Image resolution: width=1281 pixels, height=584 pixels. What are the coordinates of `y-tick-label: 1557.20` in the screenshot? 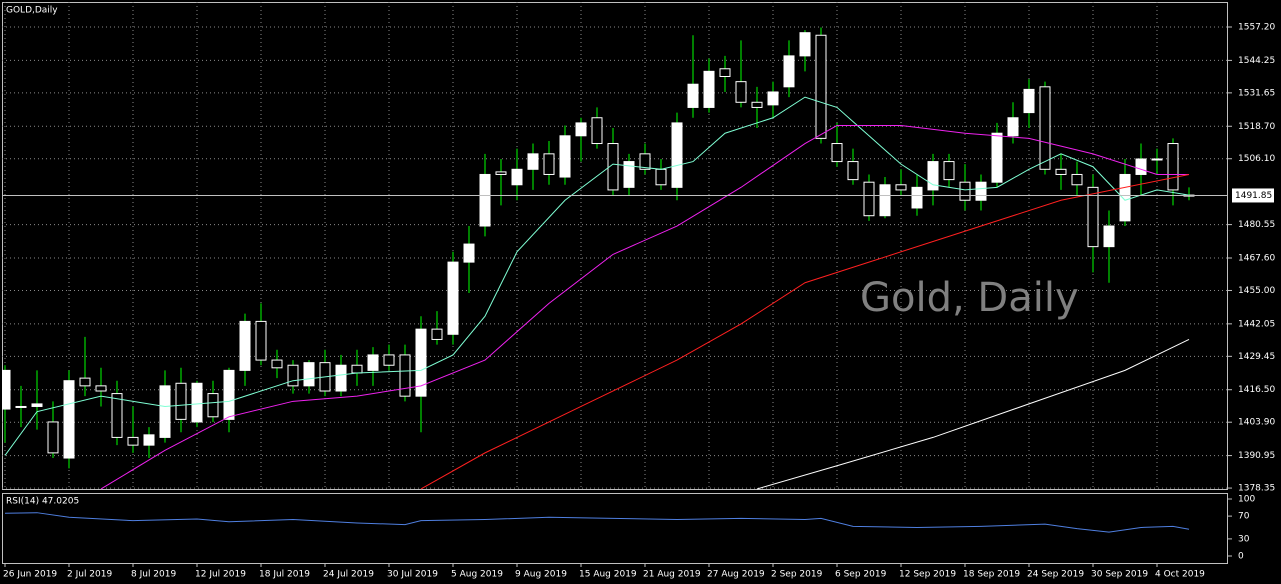 It's located at (1256, 28).